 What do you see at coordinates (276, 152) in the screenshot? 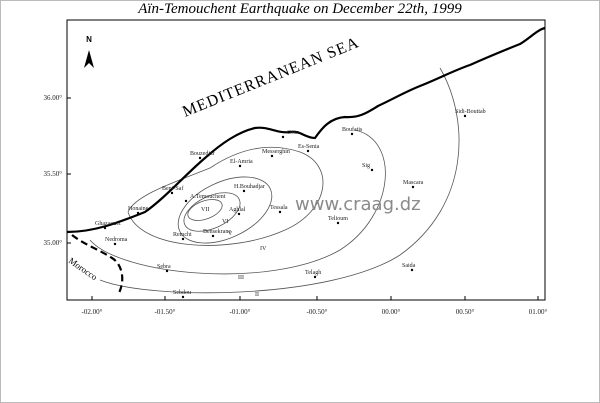
I see `place-label: Messerghin` at bounding box center [276, 152].